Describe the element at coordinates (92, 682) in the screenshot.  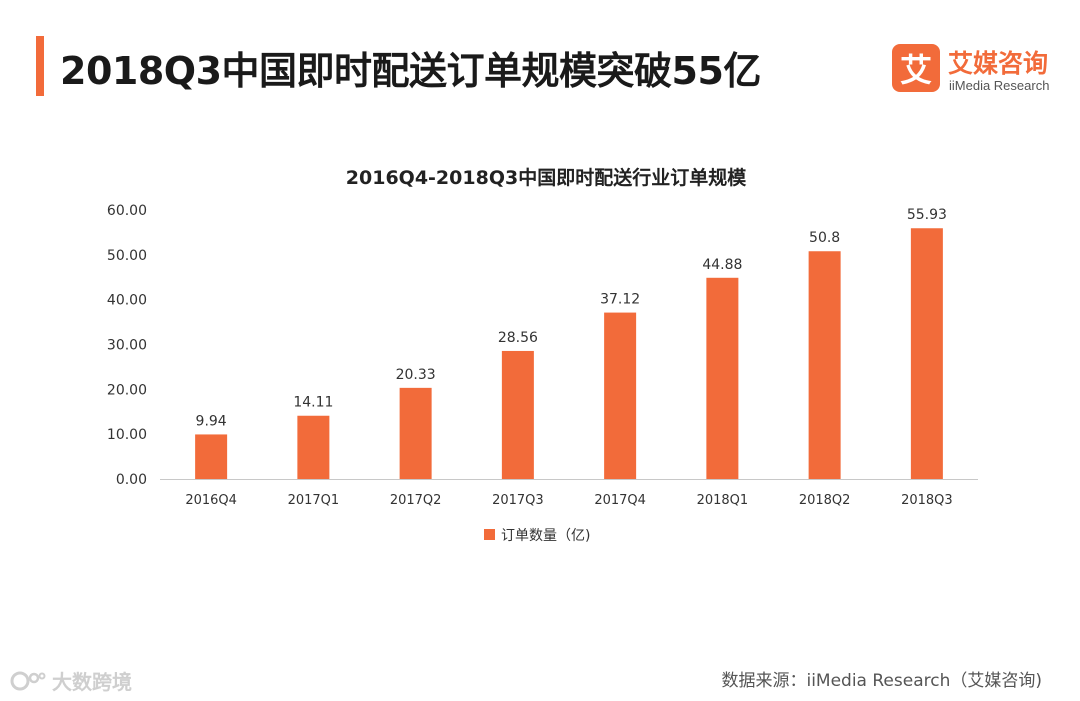
I see `watermark-text: 大数跨境` at that location.